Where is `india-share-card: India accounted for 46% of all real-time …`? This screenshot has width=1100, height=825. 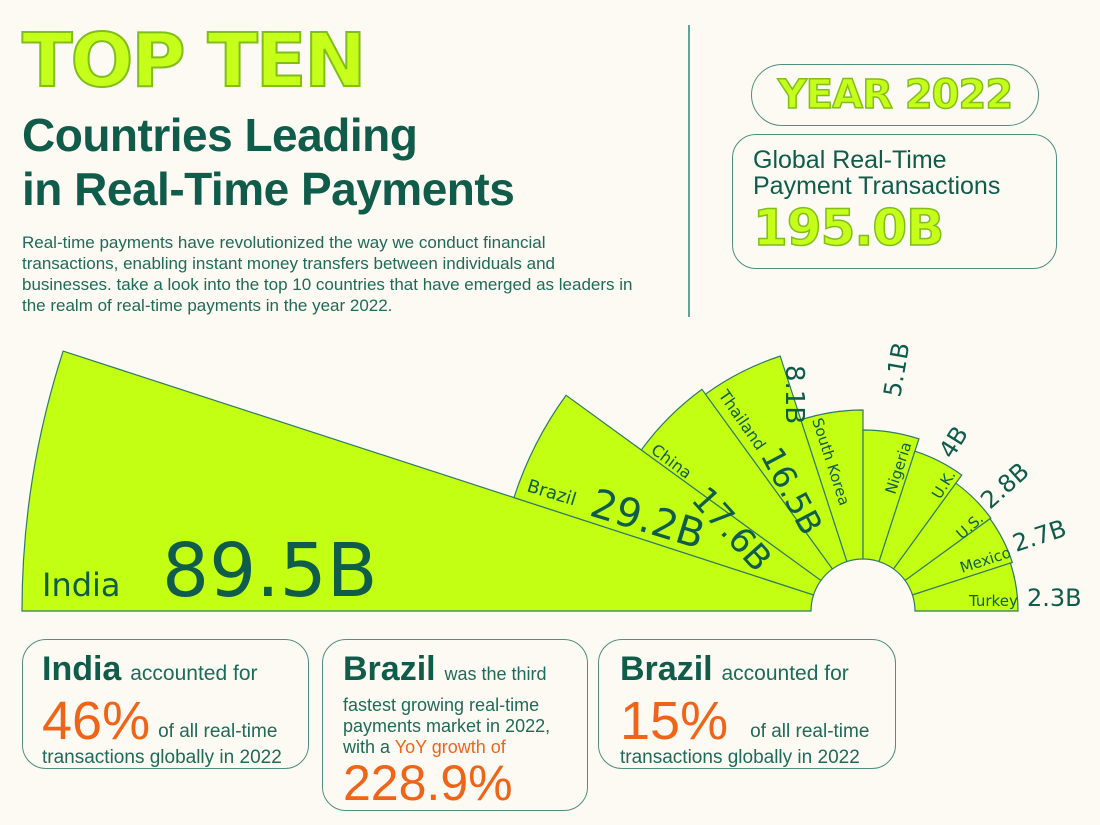
india-share-card: India accounted for 46% of all real-time … is located at coordinates (165, 704).